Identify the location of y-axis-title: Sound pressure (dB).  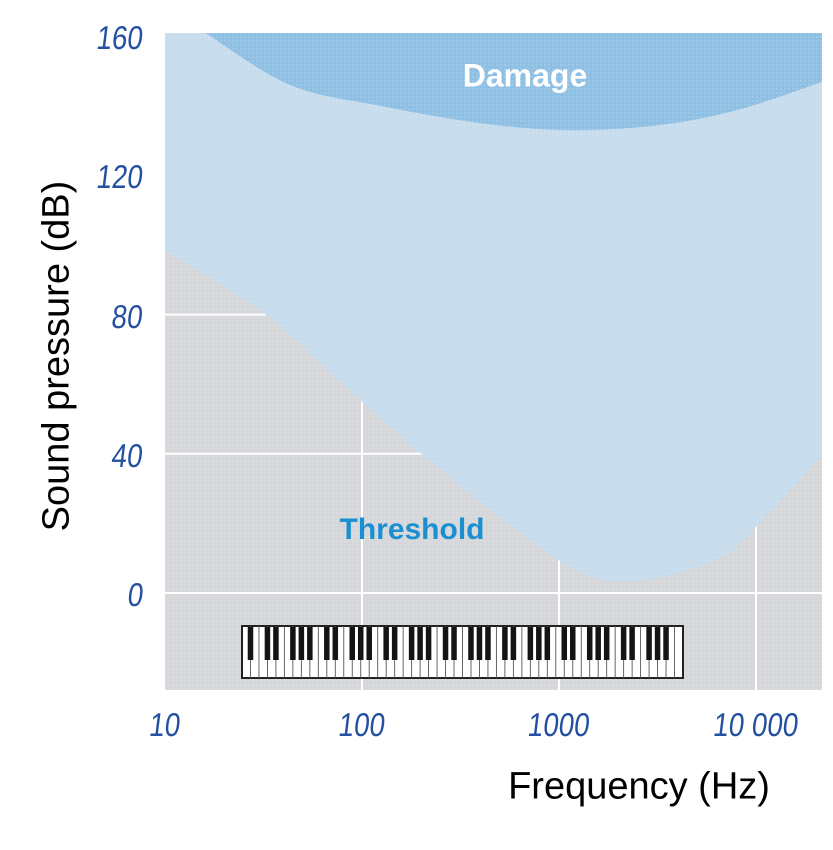
(56, 356).